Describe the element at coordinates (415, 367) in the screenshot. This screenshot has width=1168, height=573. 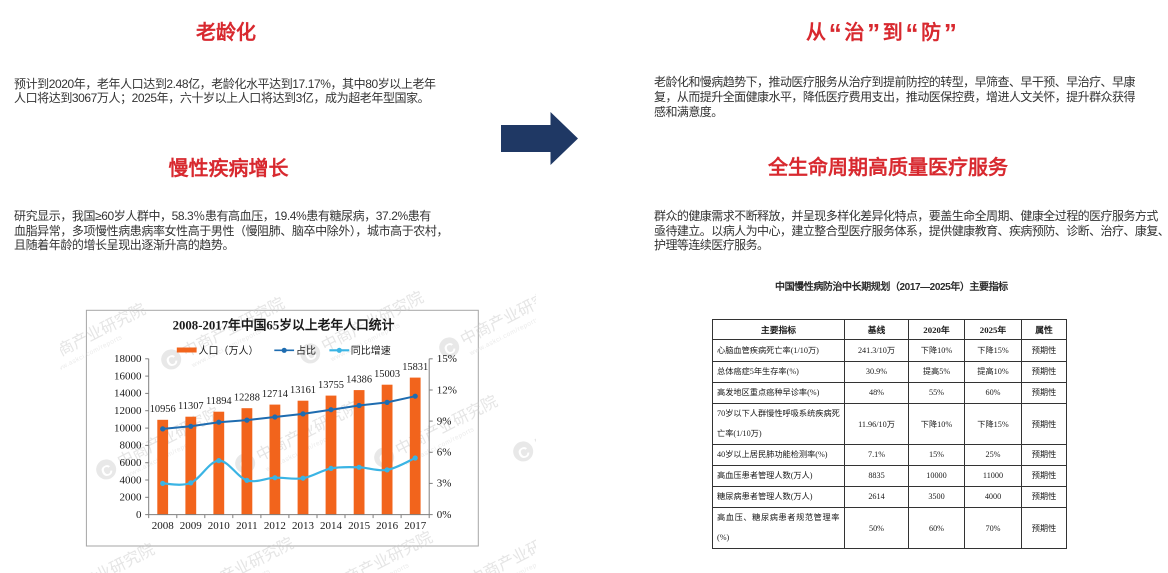
I see `svg-text: 15831` at that location.